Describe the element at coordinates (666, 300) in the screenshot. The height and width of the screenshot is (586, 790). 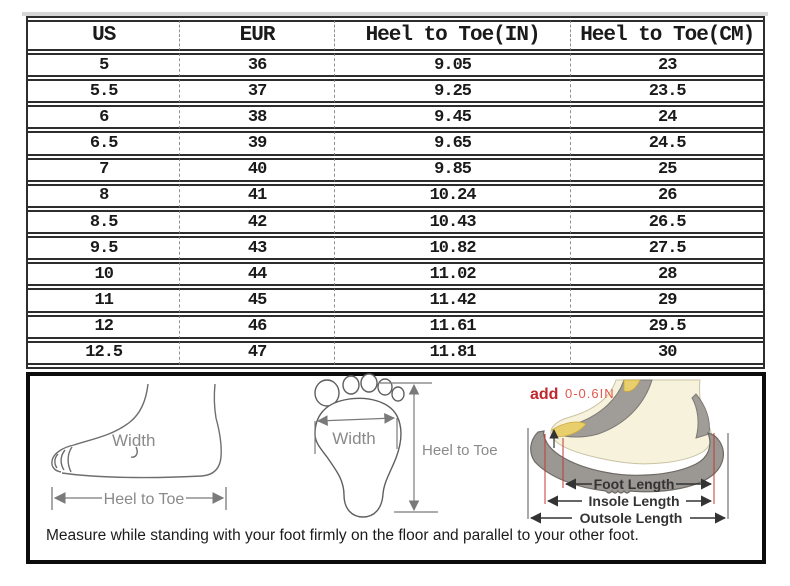
I see `table-cell: 29` at that location.